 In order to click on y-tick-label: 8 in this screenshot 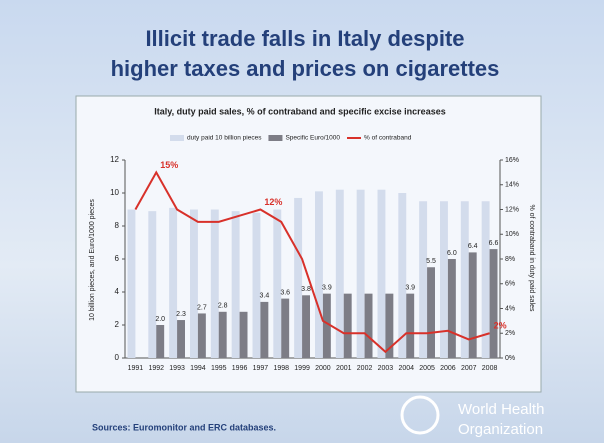, I will do `click(117, 225)`.